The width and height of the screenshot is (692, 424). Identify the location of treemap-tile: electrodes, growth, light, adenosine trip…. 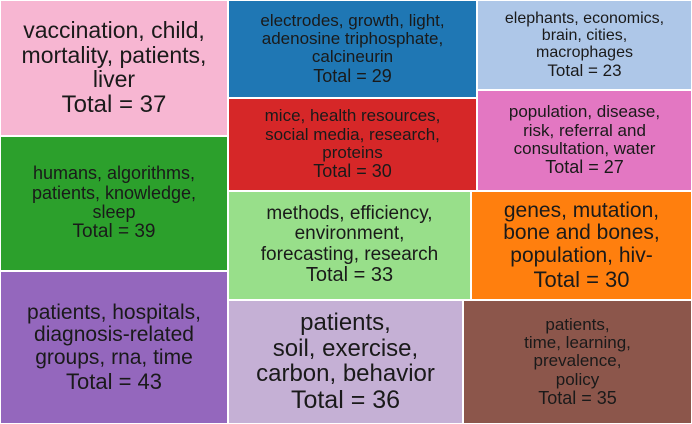
(352, 49).